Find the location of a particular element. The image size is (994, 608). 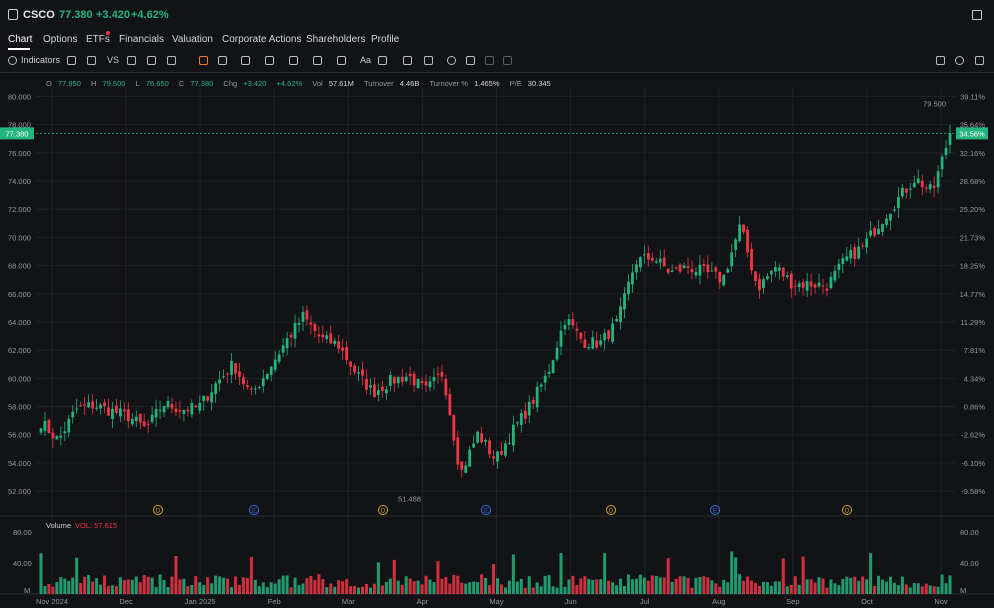

text-tool-button: Aa is located at coordinates (366, 60).